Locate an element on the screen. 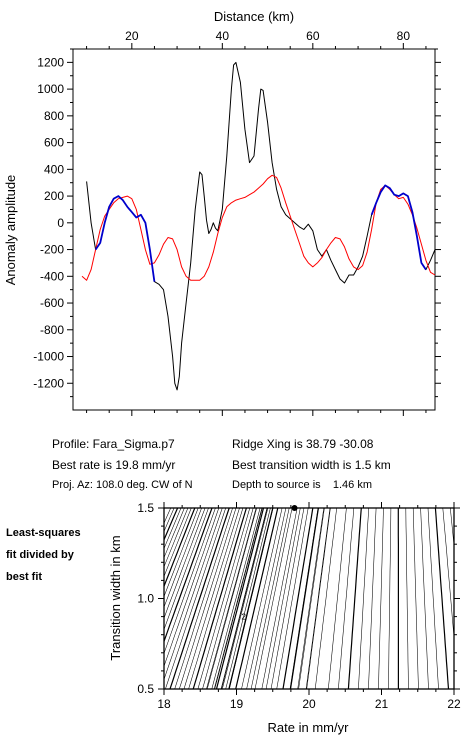 This screenshot has width=467, height=745. contour-x-tick-label: 20 is located at coordinates (309, 704).